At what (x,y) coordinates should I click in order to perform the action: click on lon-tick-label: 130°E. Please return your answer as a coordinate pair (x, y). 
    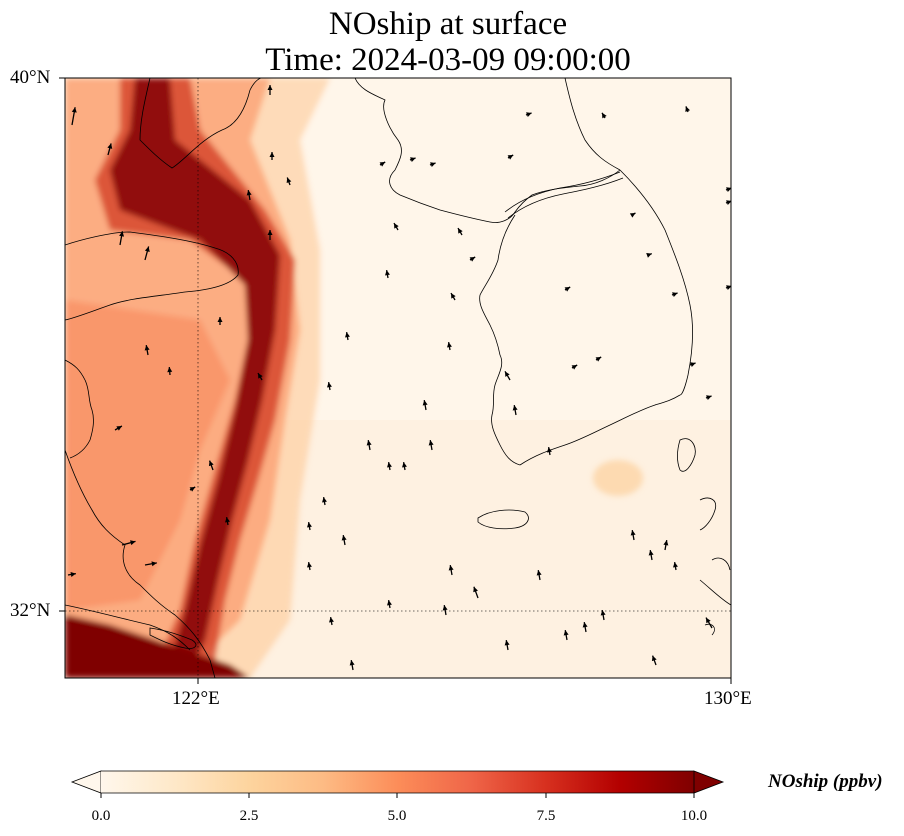
    Looking at the image, I should click on (728, 698).